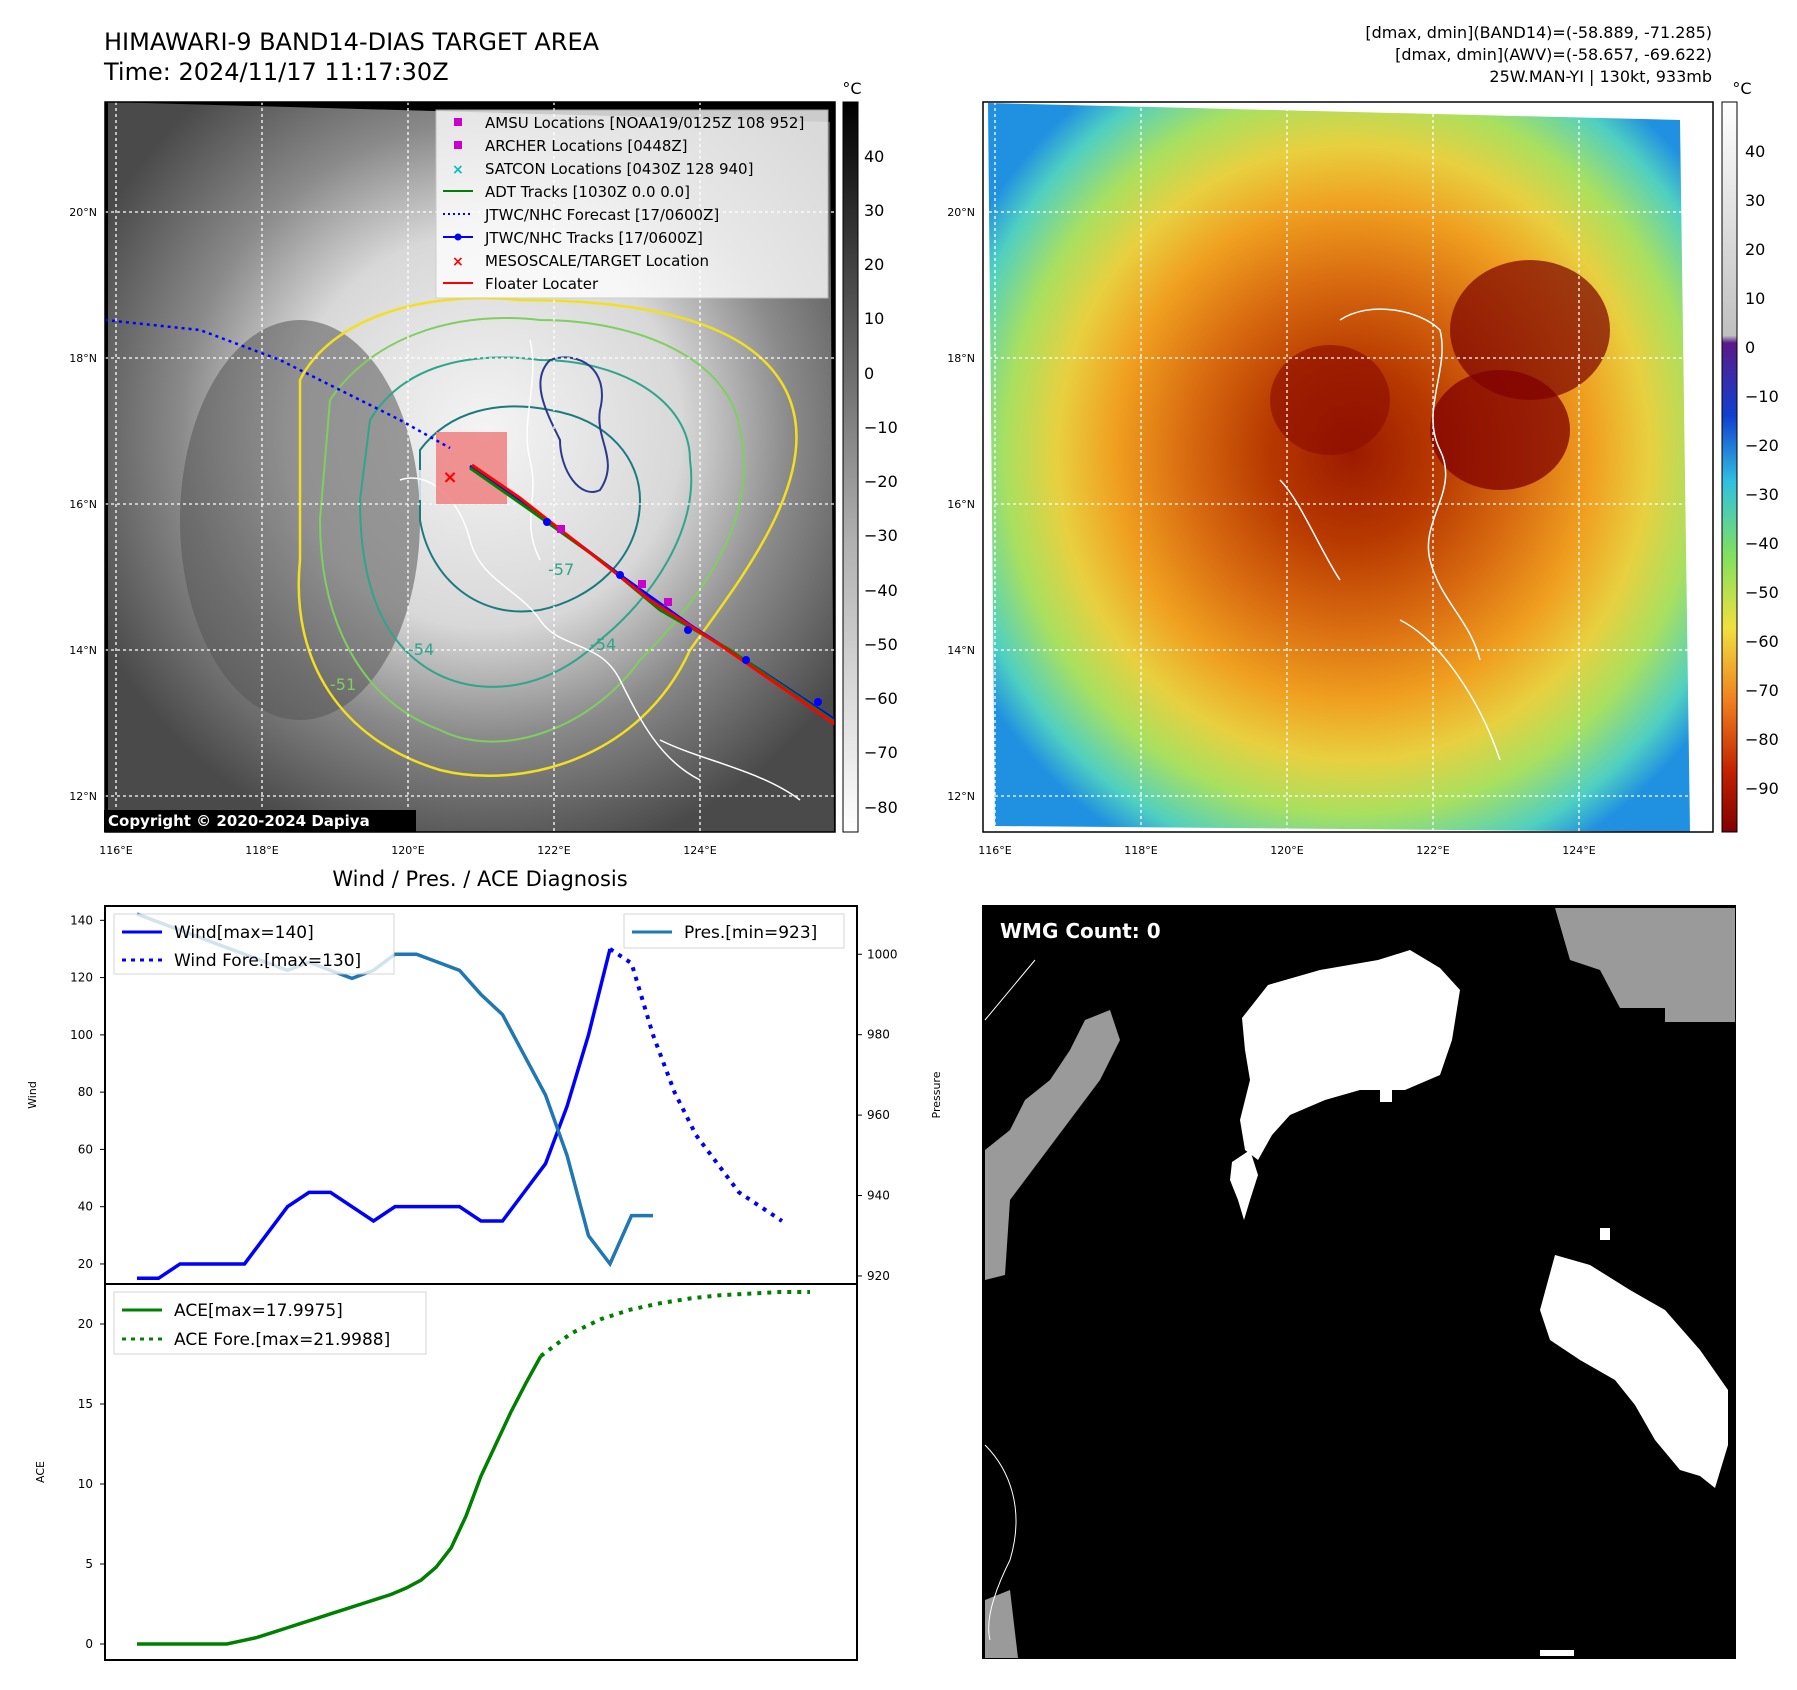 The width and height of the screenshot is (1797, 1690). What do you see at coordinates (352, 42) in the screenshot?
I see `figure-title: HIMAWARI-9 BAND14-DIAS TARGET AREA` at bounding box center [352, 42].